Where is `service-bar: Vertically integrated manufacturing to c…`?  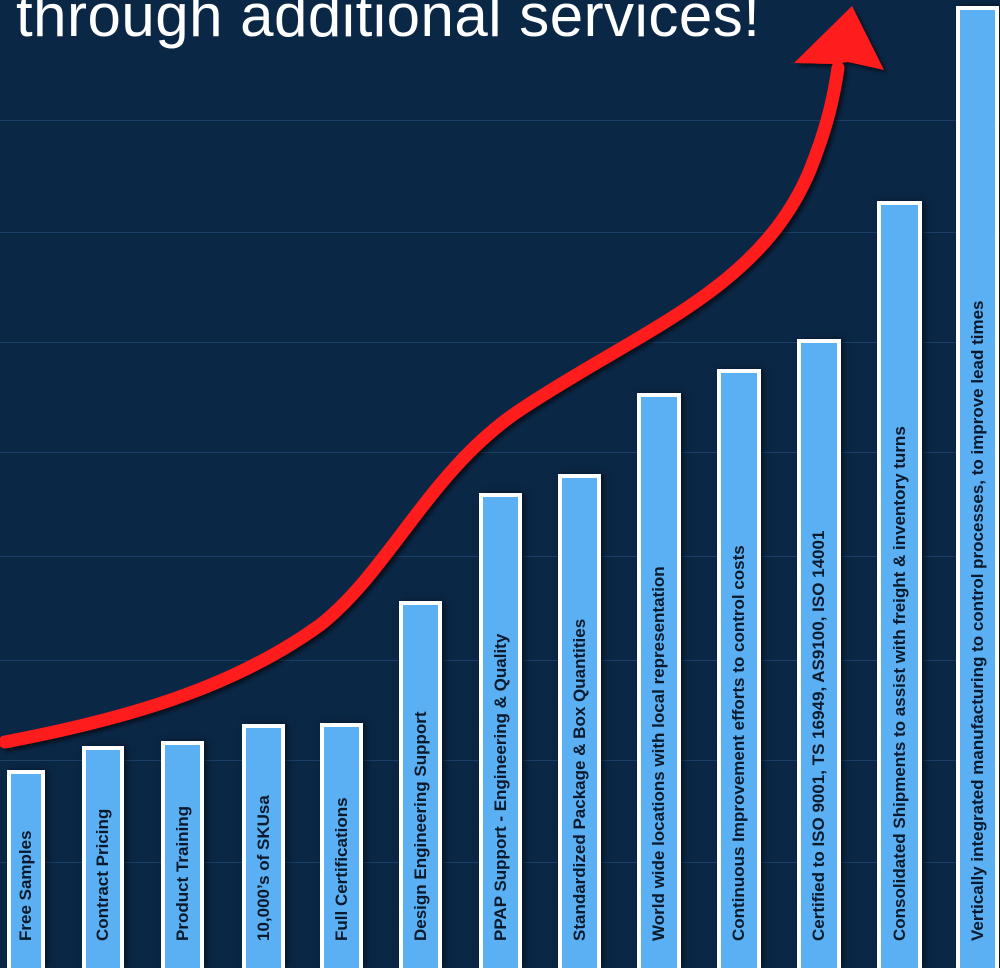
service-bar: Vertically integrated manufacturing to c… is located at coordinates (977, 487).